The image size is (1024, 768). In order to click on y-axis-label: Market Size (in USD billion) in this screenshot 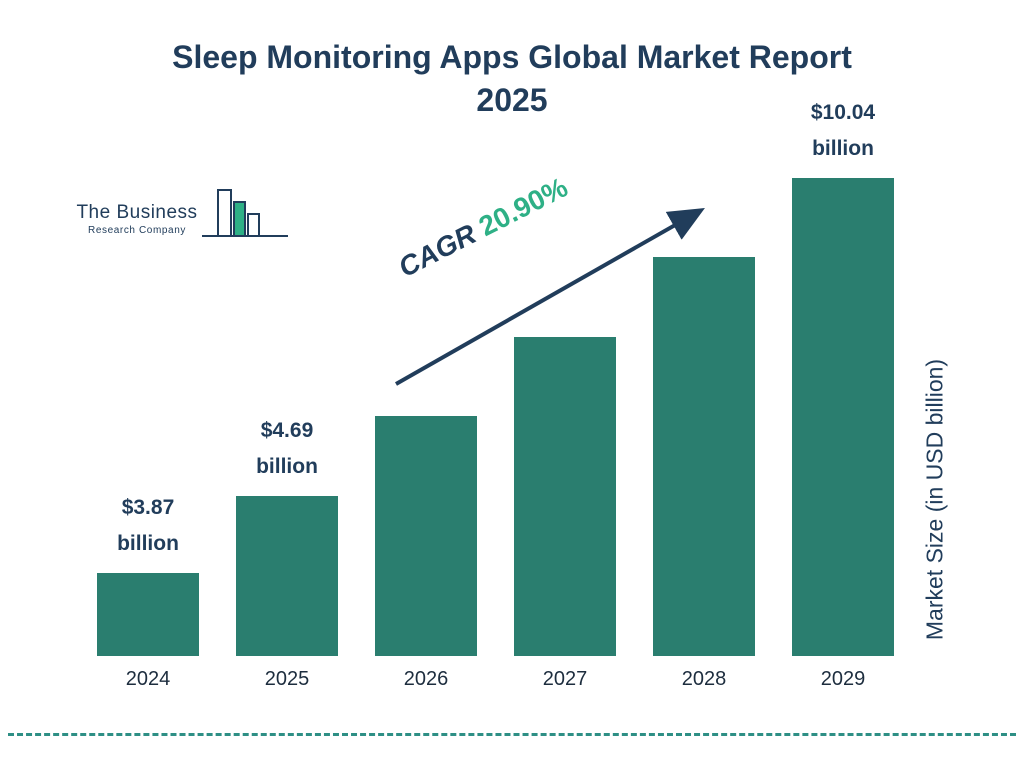, I will do `click(934, 499)`.